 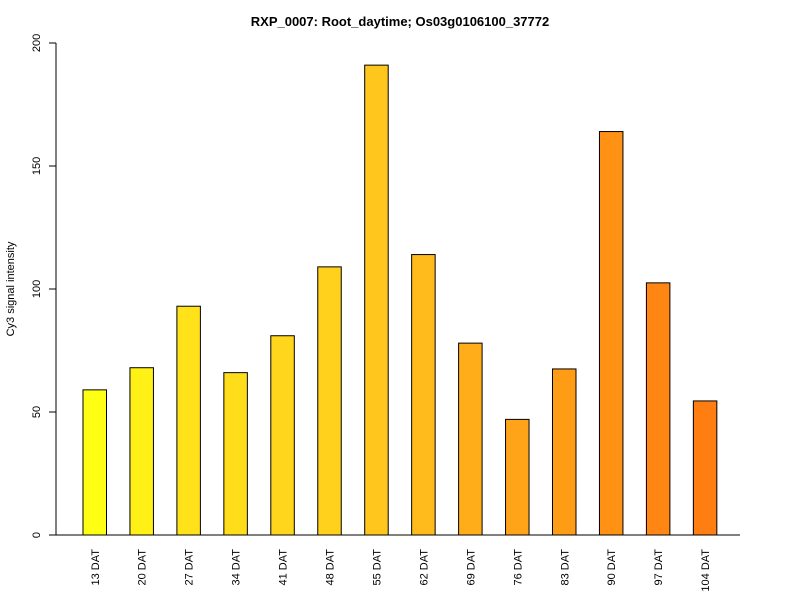 I want to click on x-tick-label: 48 DAT, so click(x=331, y=567).